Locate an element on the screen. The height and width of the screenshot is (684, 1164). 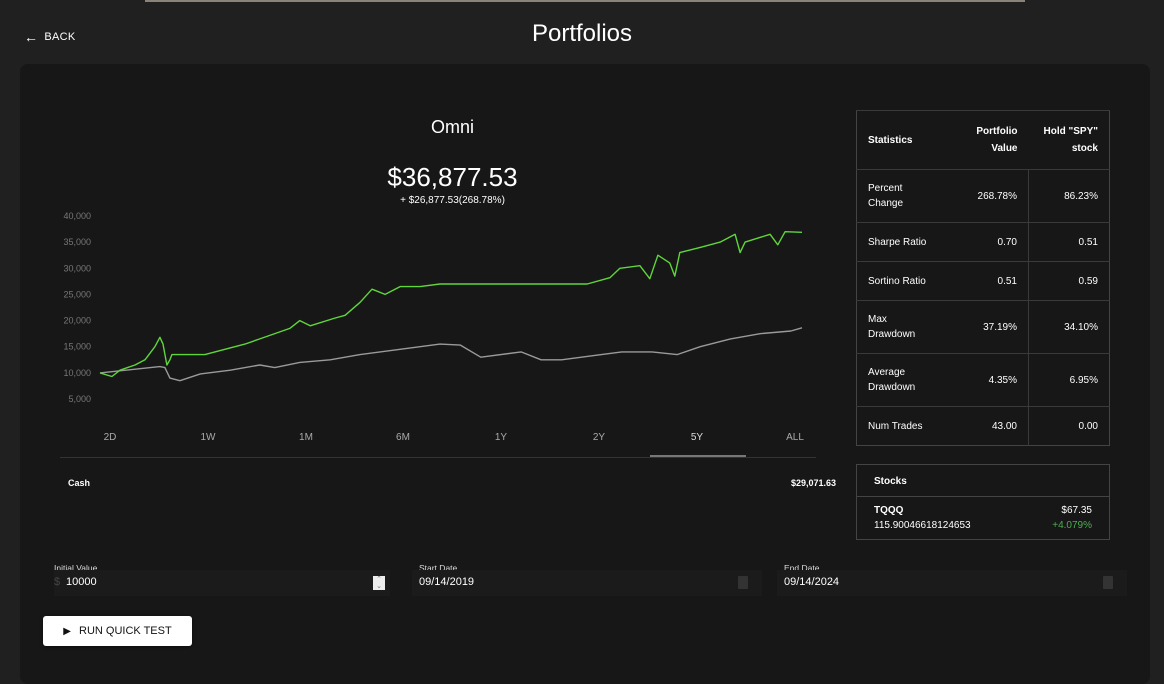
portfolio-name: Omni is located at coordinates (452, 127).